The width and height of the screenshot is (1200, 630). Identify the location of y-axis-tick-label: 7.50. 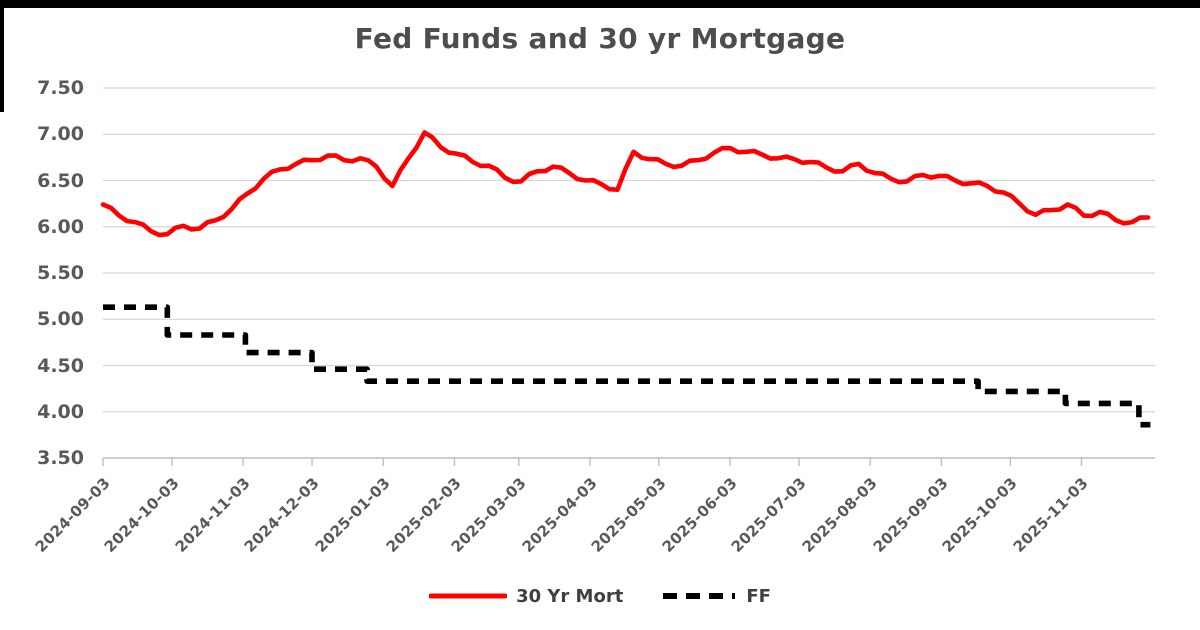
(60, 88).